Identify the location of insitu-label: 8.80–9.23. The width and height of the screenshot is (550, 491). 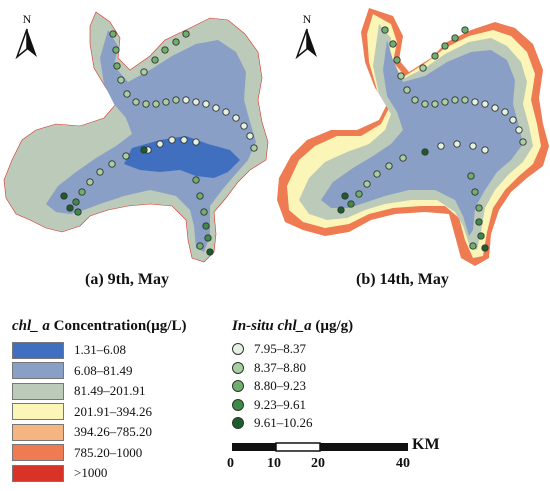
(280, 385).